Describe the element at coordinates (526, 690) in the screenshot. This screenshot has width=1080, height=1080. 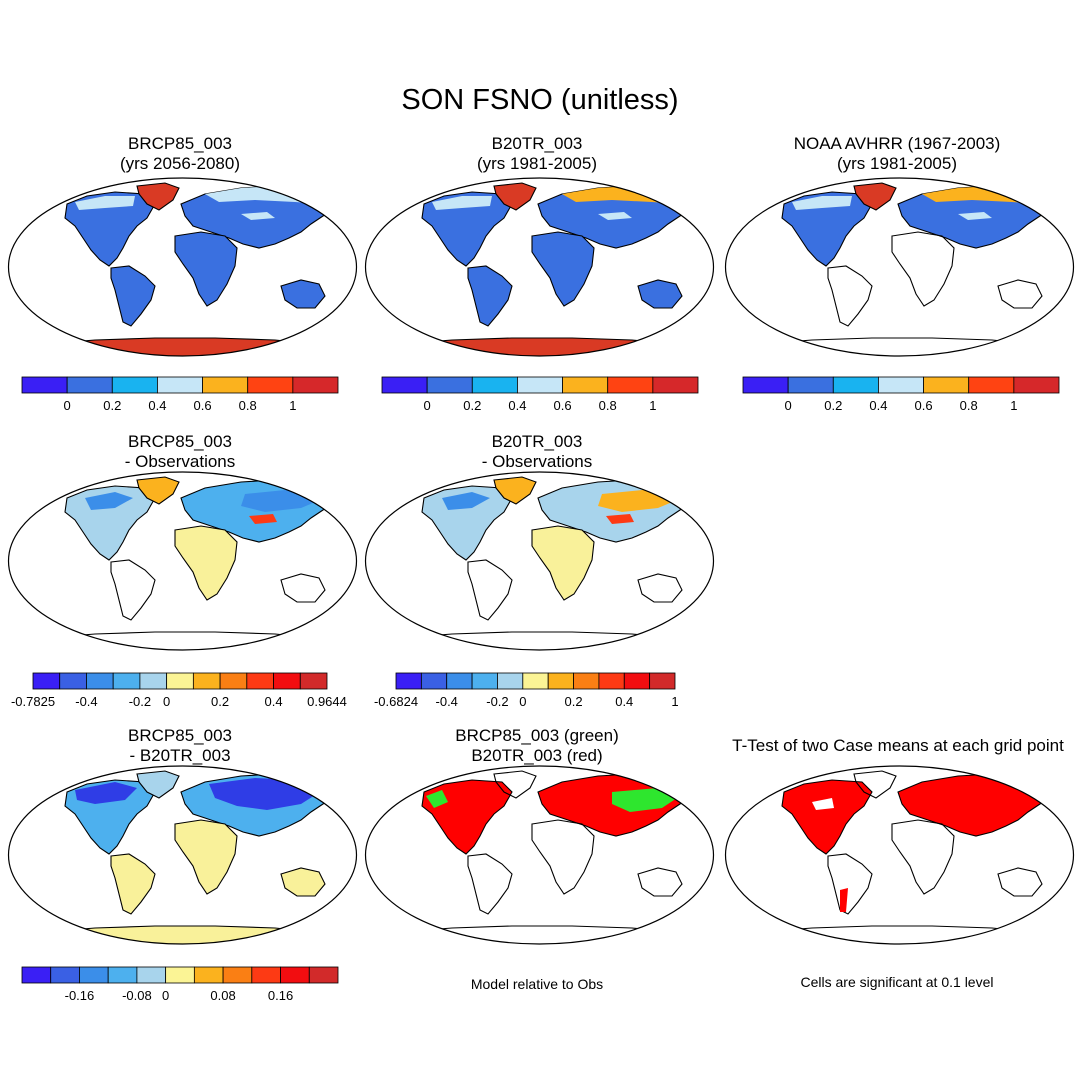
I see `colorbar-bias-2: -0.6824 -0.4 -0.2 0 0.2 0.4 1` at that location.